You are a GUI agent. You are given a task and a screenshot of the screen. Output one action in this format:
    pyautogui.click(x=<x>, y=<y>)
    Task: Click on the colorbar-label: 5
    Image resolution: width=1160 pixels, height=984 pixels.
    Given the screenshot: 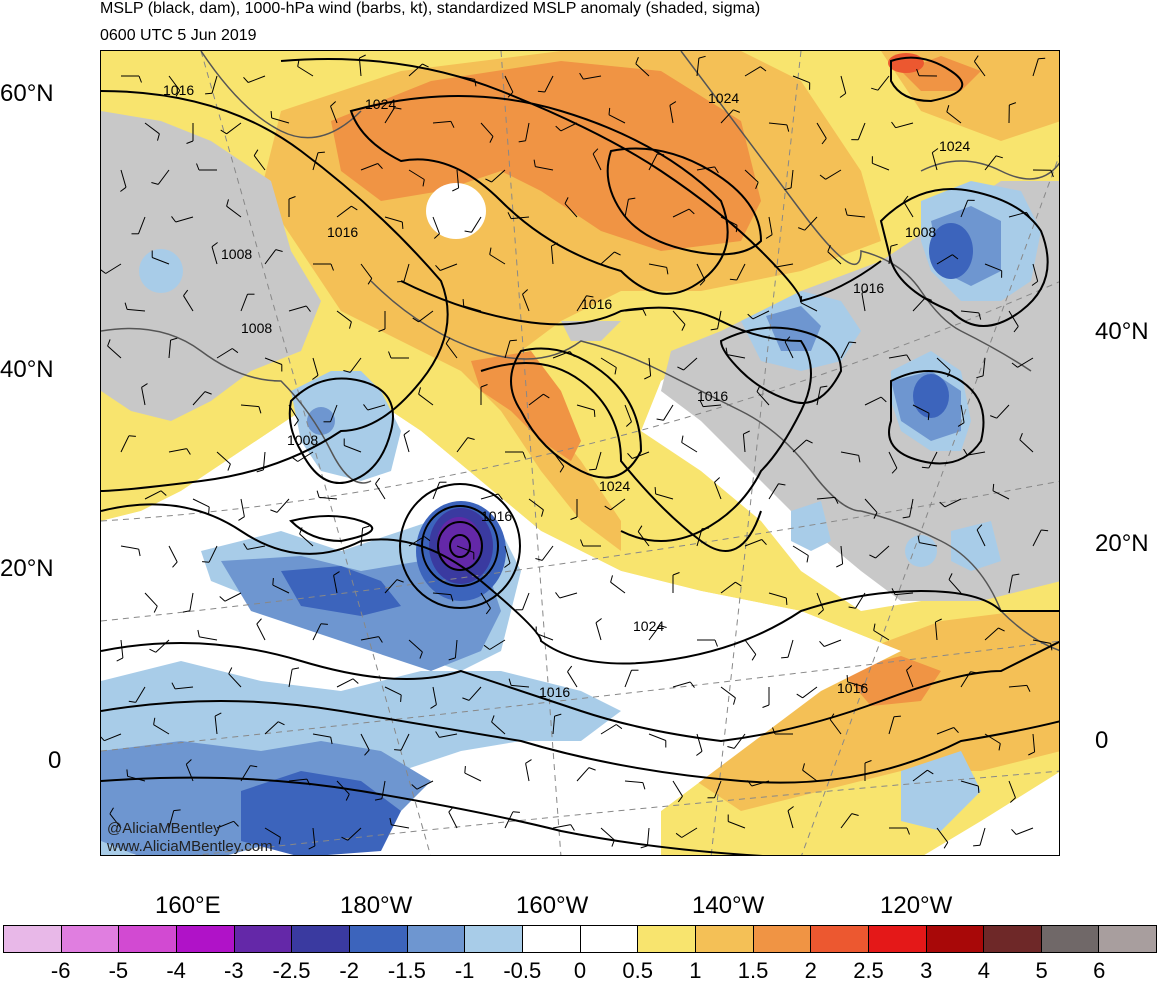 What is the action you would take?
    pyautogui.click(x=1041, y=971)
    